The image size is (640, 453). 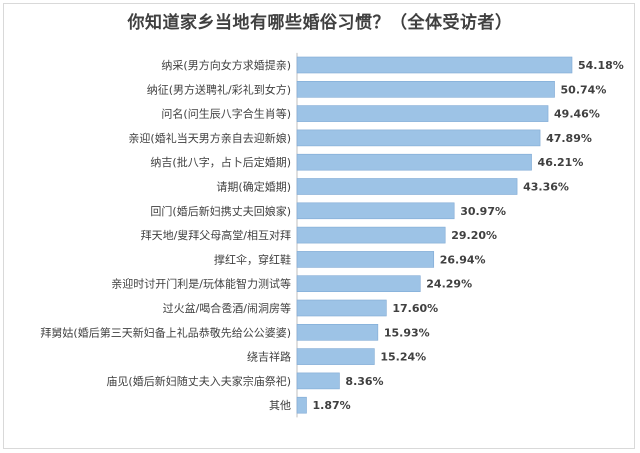 I want to click on value-label: 46.21%, so click(x=561, y=162).